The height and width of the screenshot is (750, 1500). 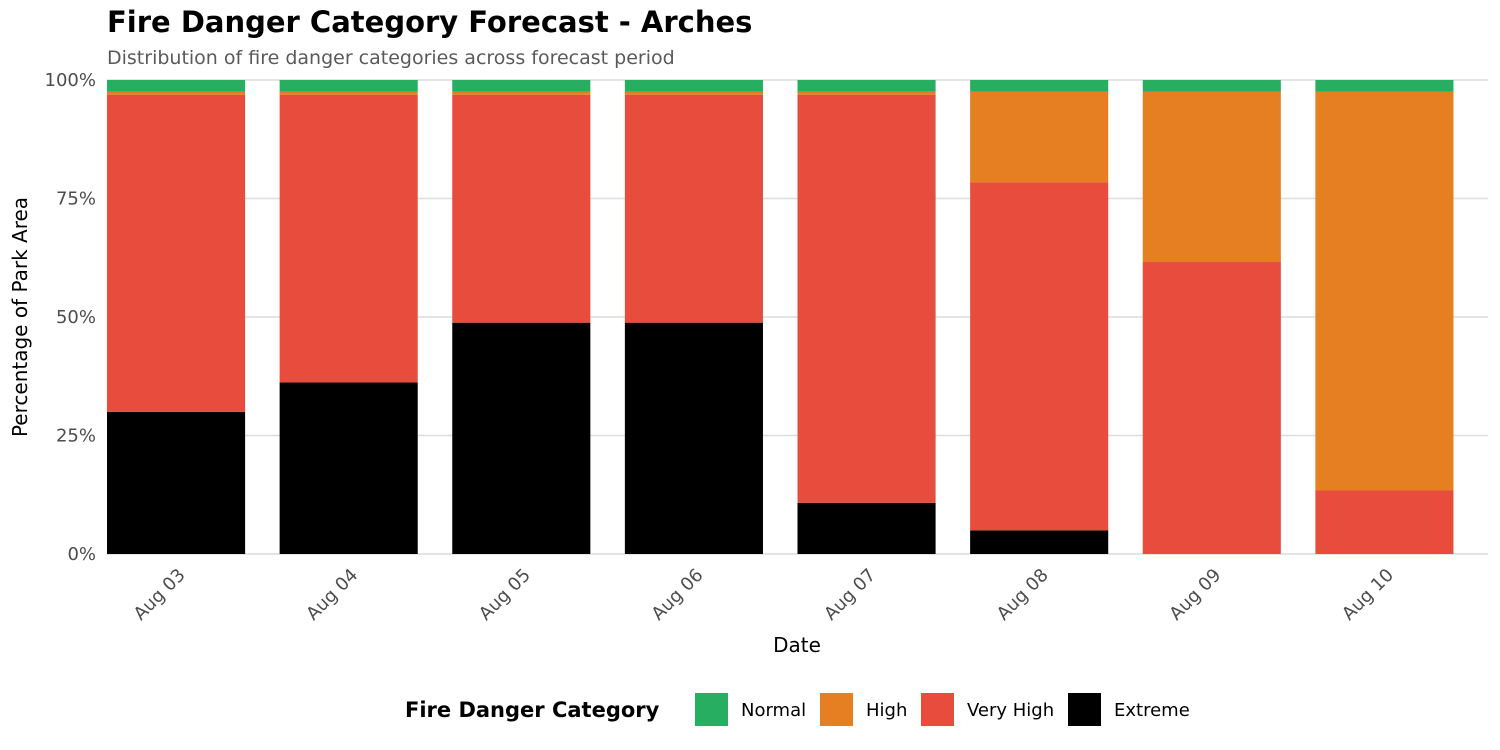 I want to click on legend-swatch-high, so click(x=836, y=709).